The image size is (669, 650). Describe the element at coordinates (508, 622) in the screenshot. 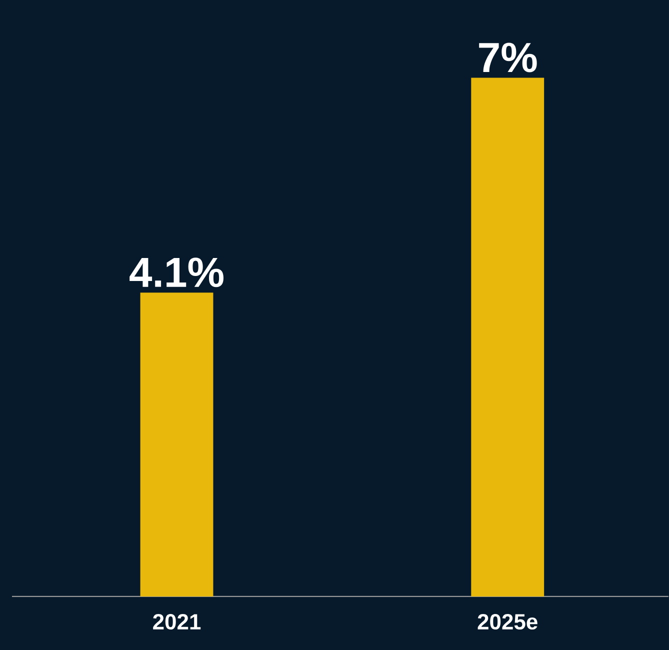

I see `x-tick-label: 2025e` at that location.